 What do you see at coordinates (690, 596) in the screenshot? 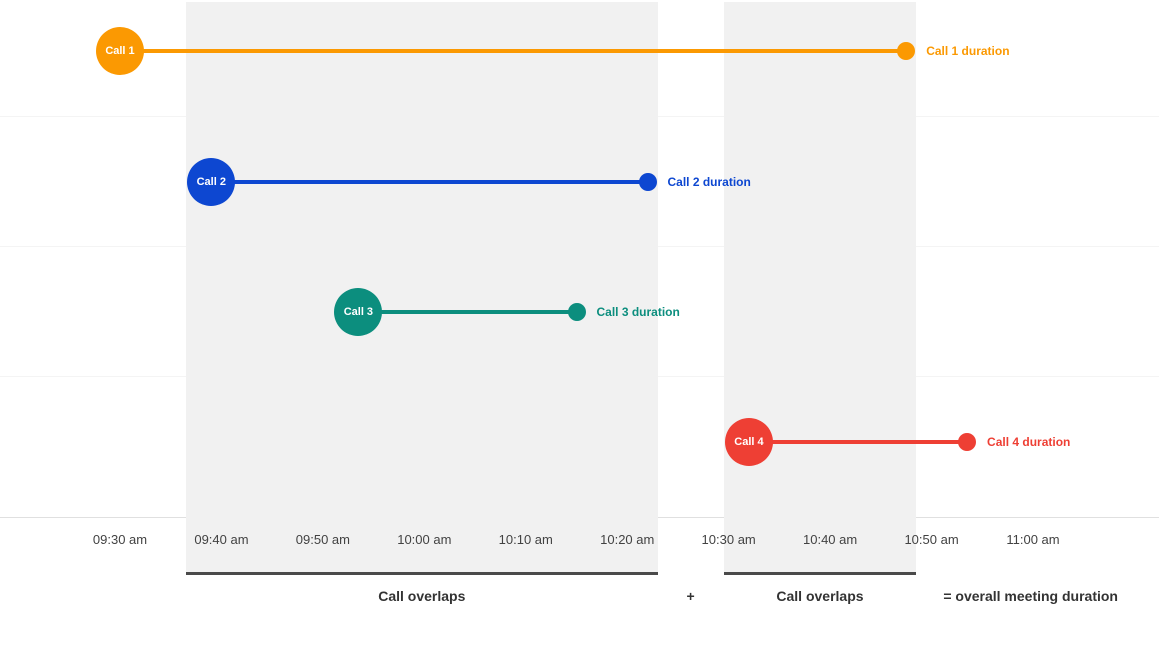
I see `plus-annotation: +` at bounding box center [690, 596].